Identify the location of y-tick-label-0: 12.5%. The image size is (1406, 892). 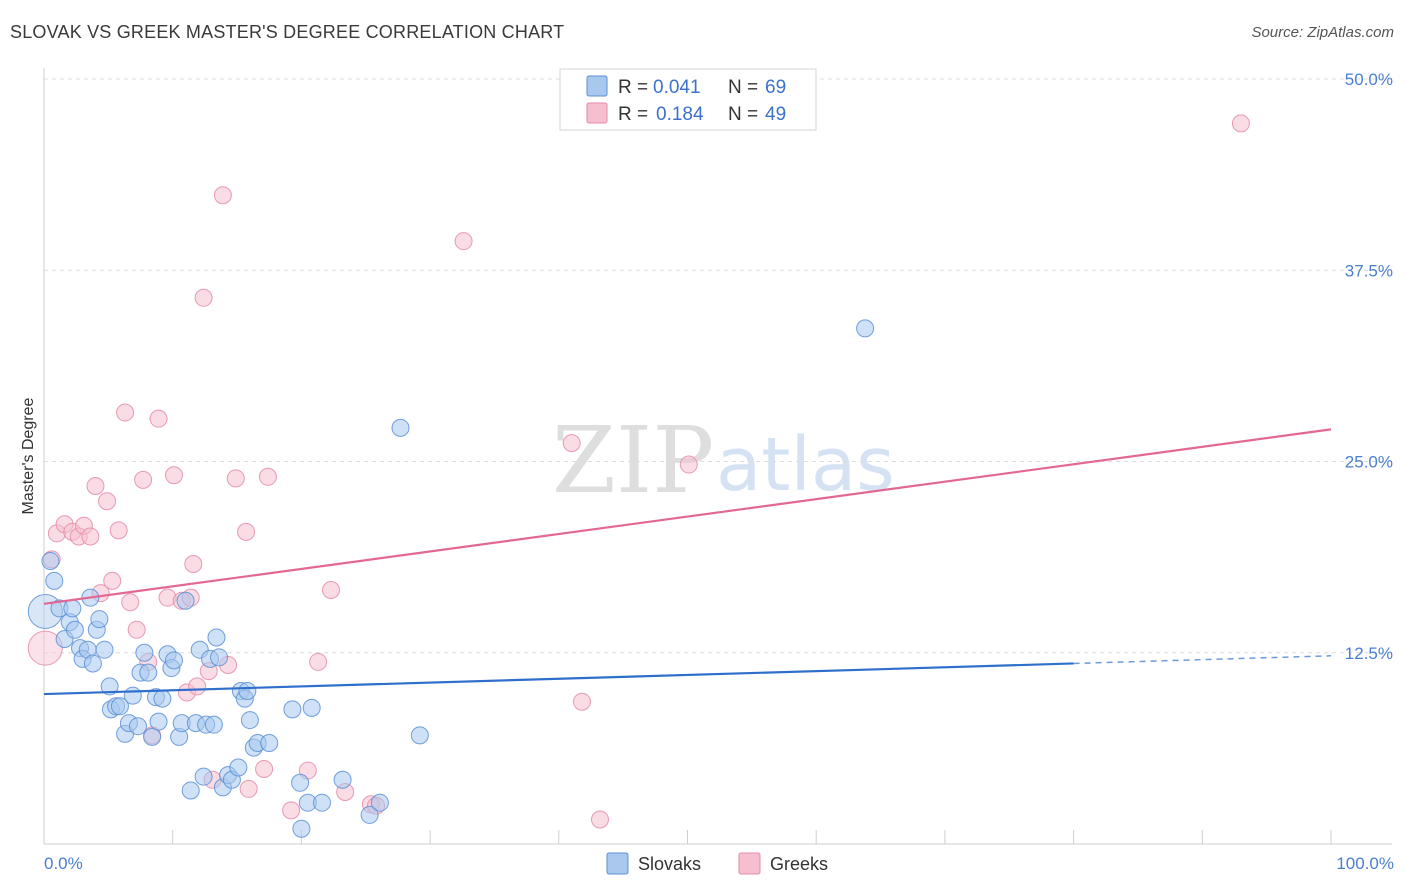
(1369, 653).